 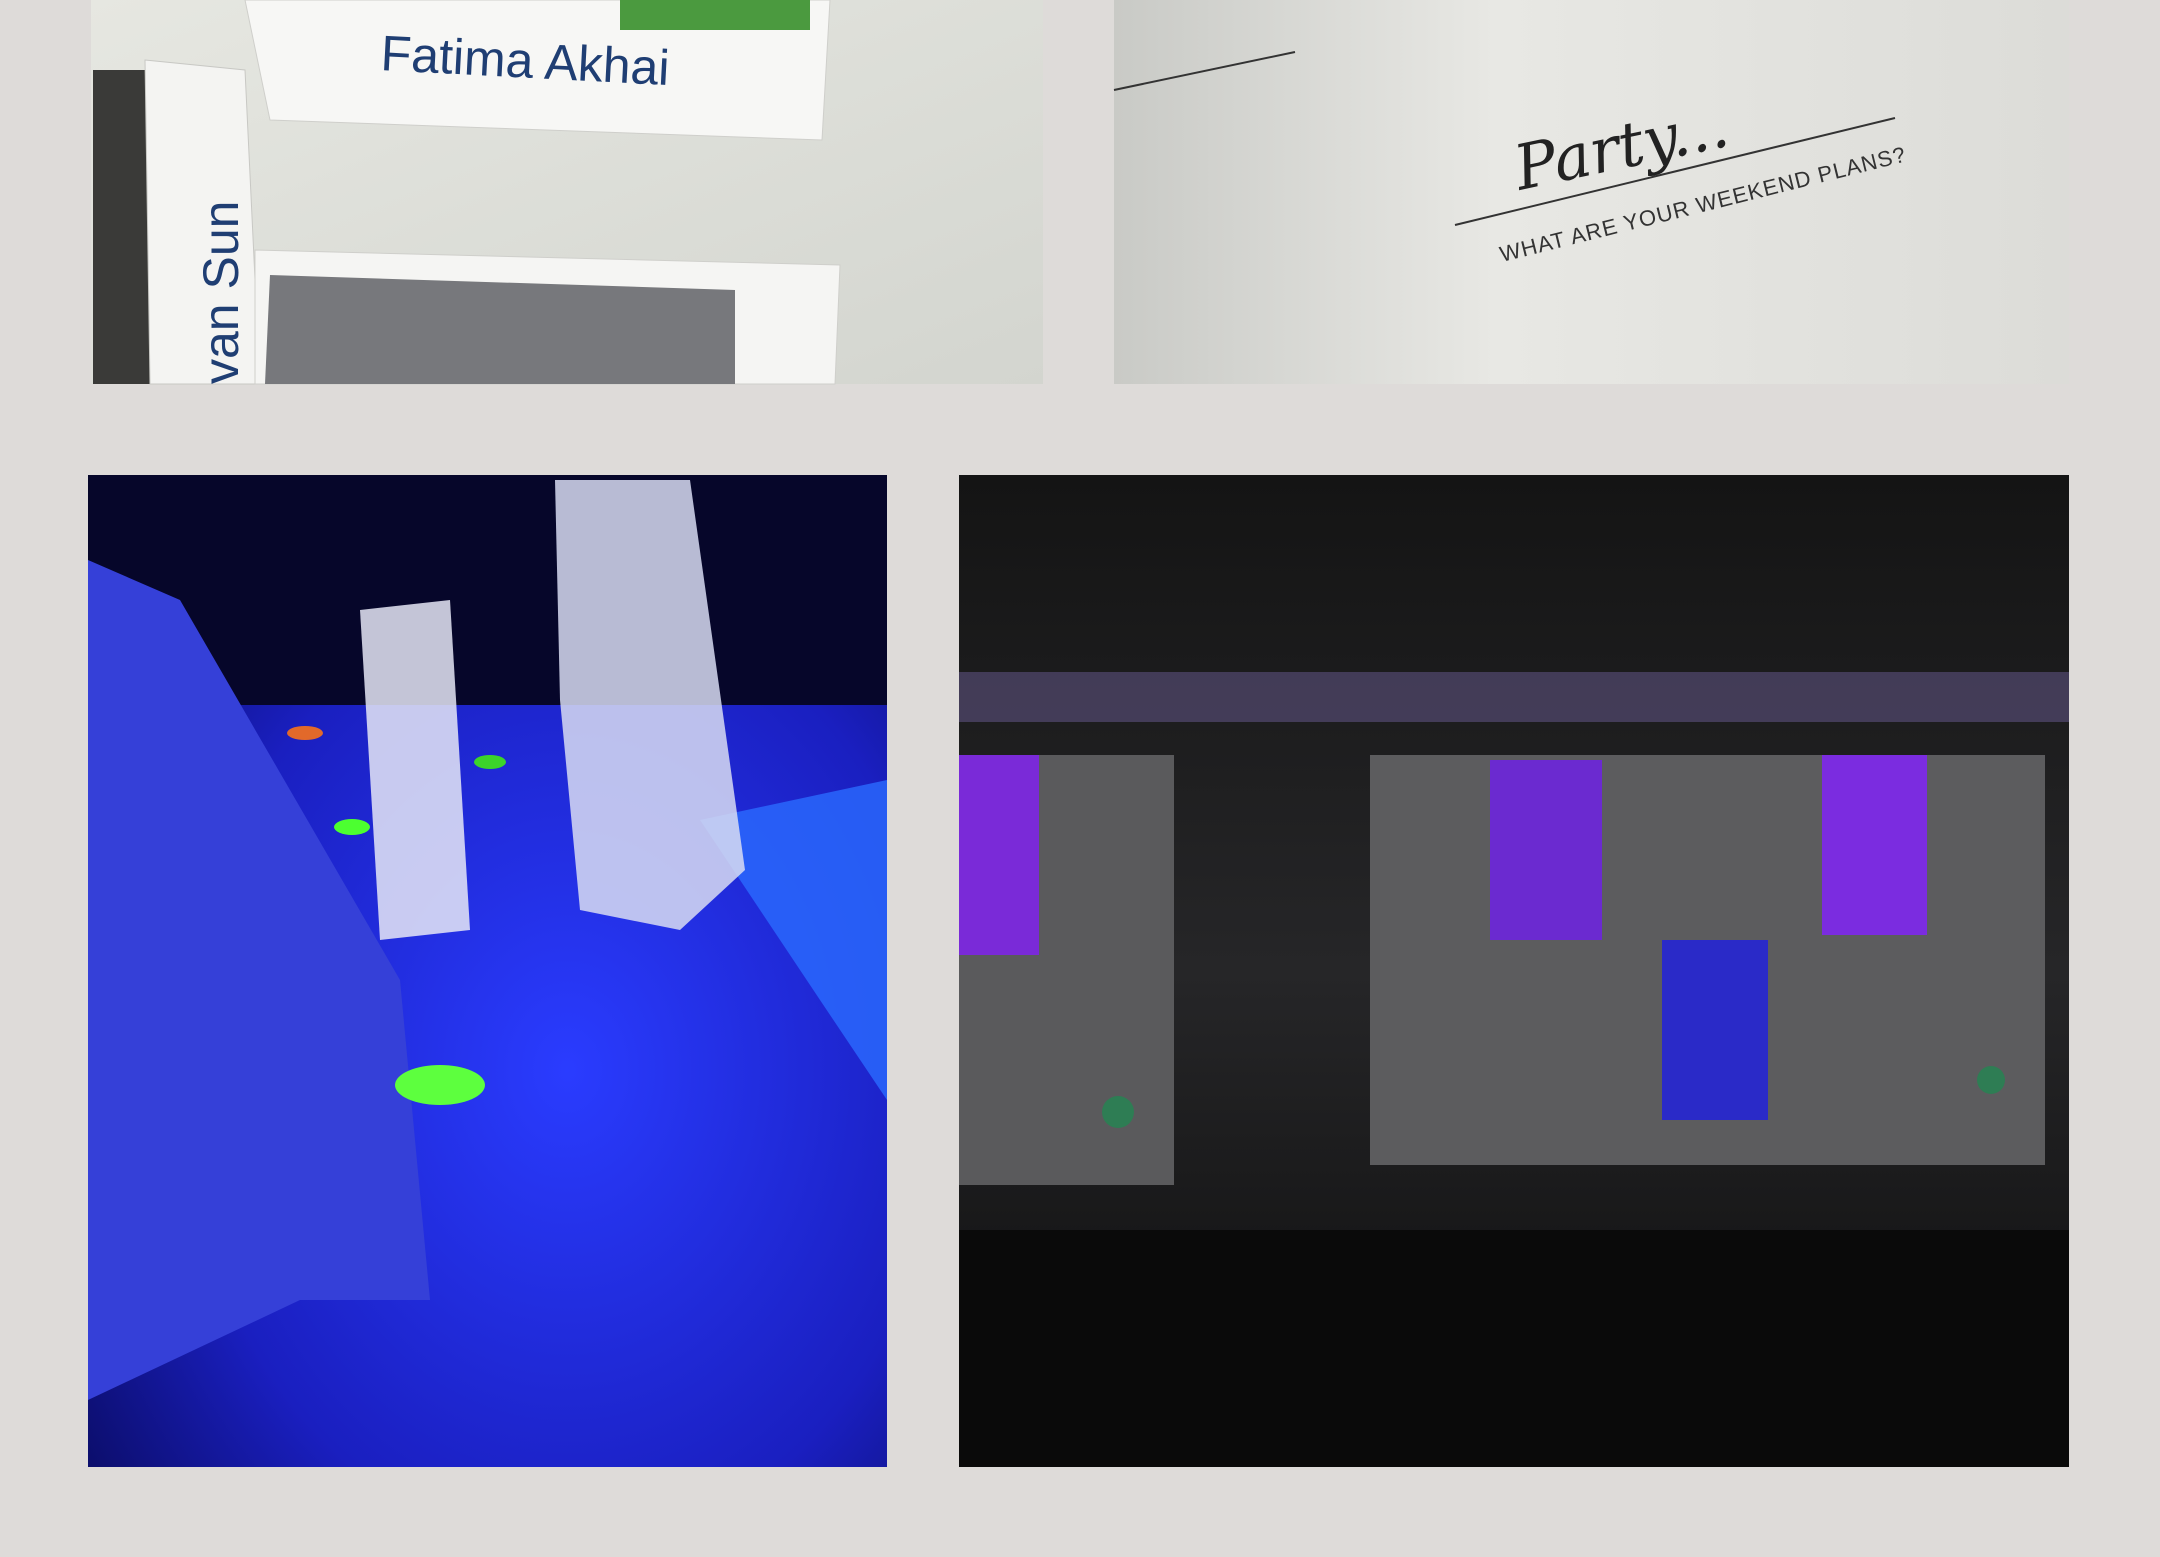 What do you see at coordinates (715, 15) in the screenshot?
I see `photo-strip` at bounding box center [715, 15].